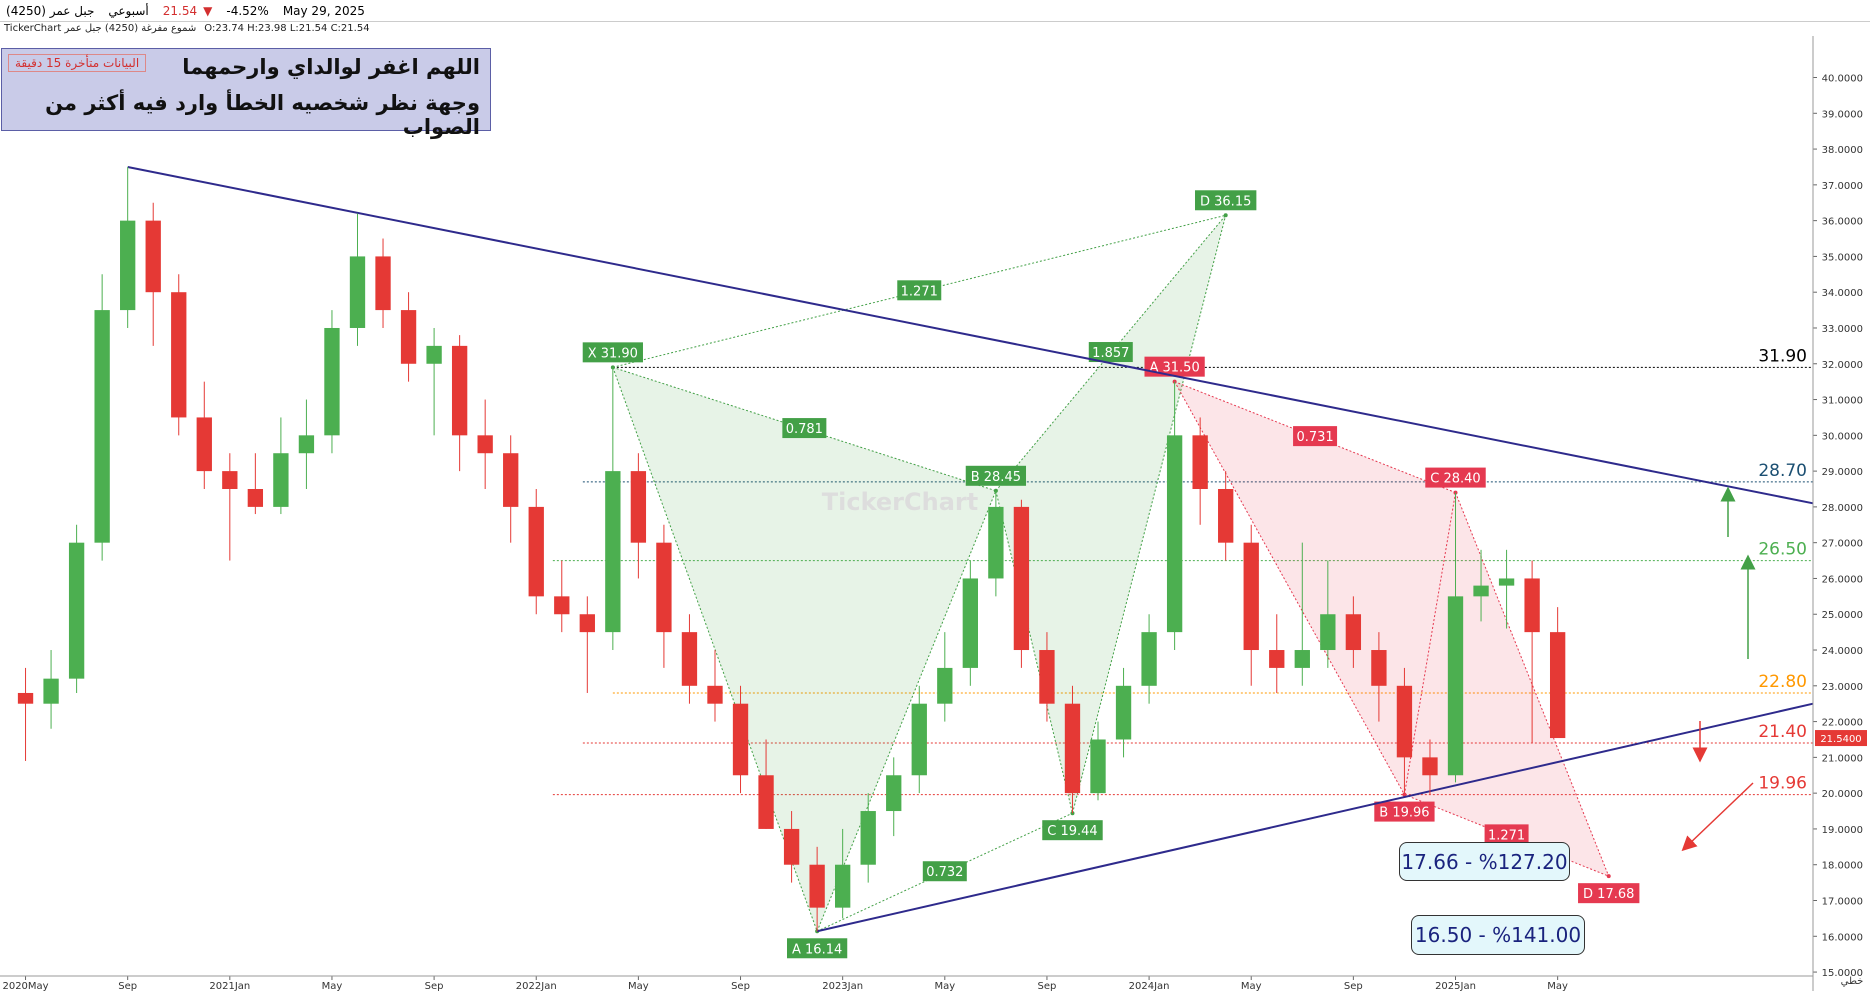 The image size is (1870, 991). What do you see at coordinates (842, 986) in the screenshot?
I see `x-tick-label: 2023Jan` at bounding box center [842, 986].